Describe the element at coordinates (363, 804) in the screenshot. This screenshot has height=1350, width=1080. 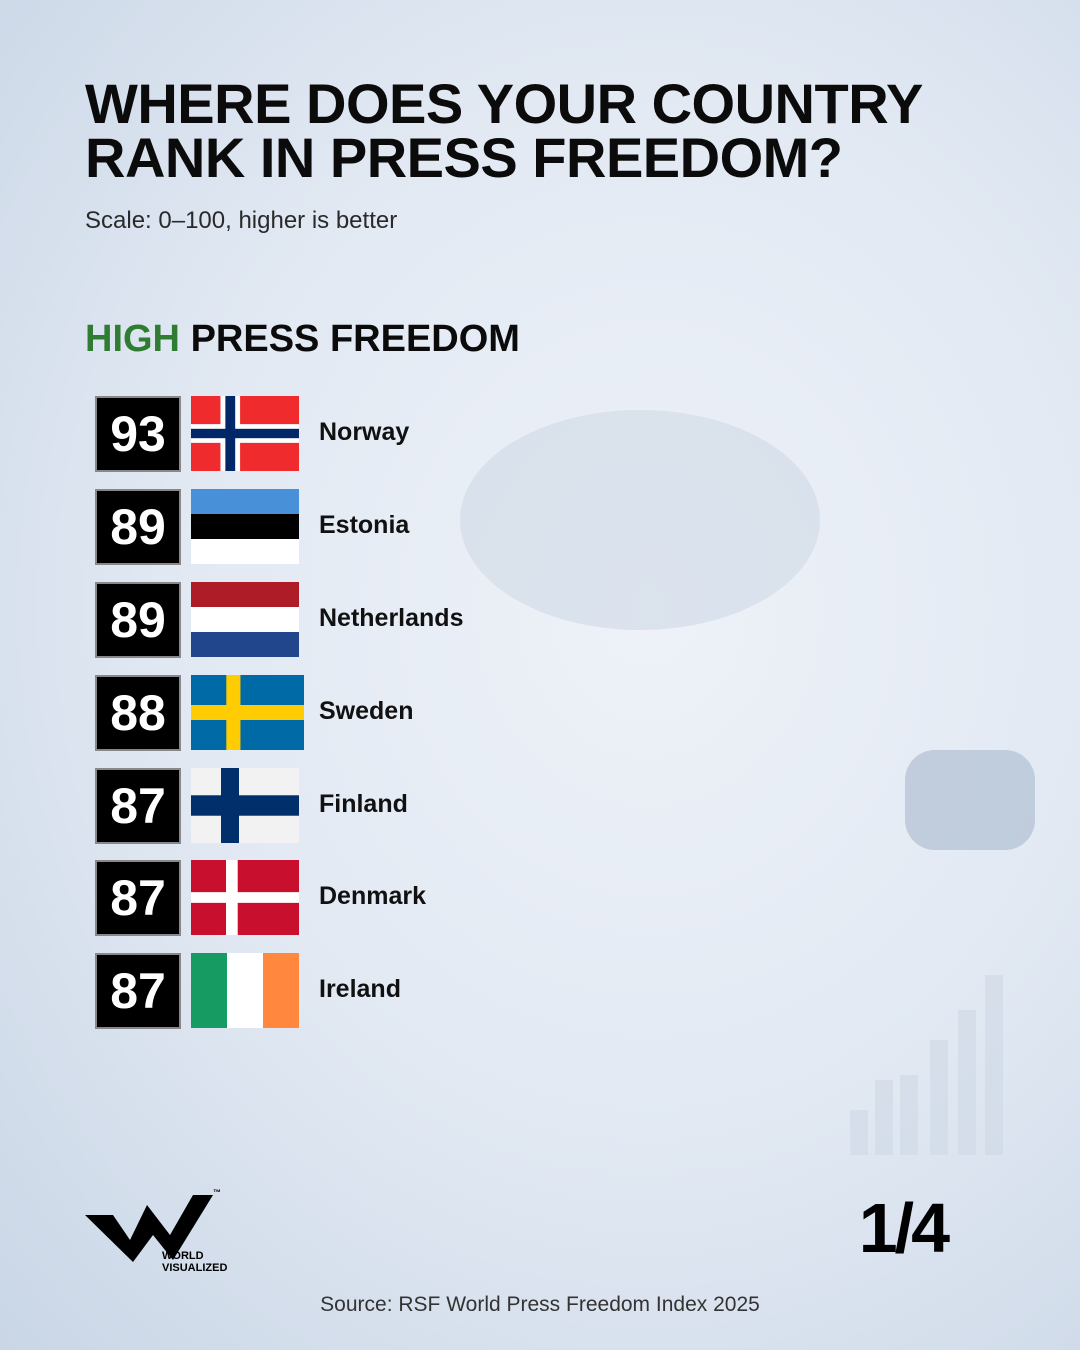
I see `country: Finland` at that location.